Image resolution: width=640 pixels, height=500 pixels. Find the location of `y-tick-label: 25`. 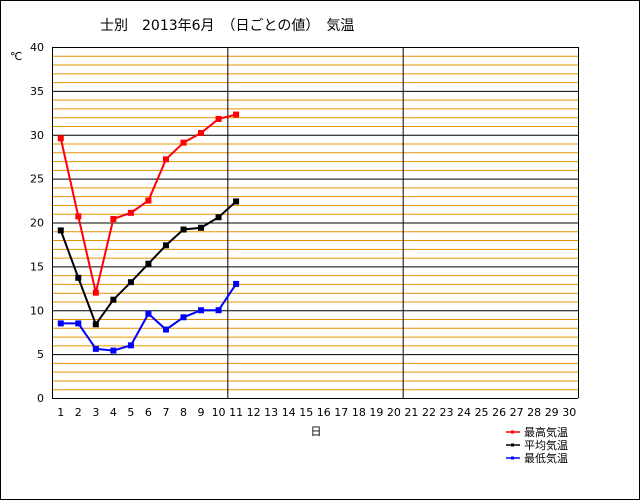

y-tick-label: 25 is located at coordinates (37, 179).